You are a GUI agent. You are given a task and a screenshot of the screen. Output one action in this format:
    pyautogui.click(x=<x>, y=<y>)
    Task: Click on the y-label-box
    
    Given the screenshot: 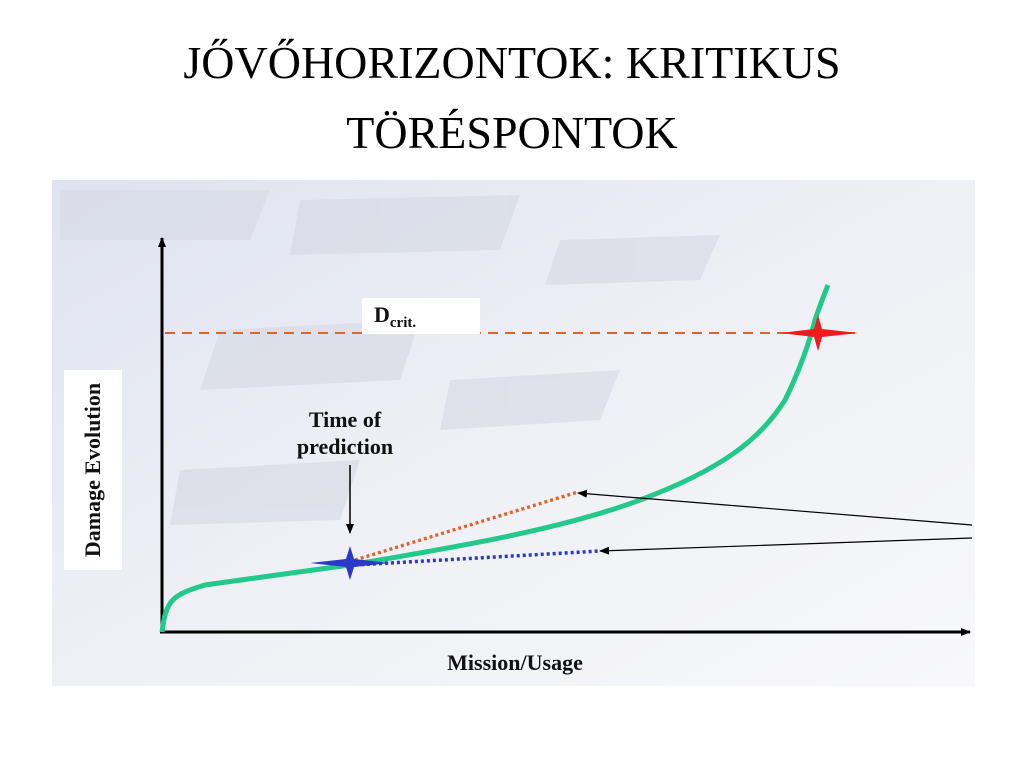 What is the action you would take?
    pyautogui.click(x=93, y=470)
    